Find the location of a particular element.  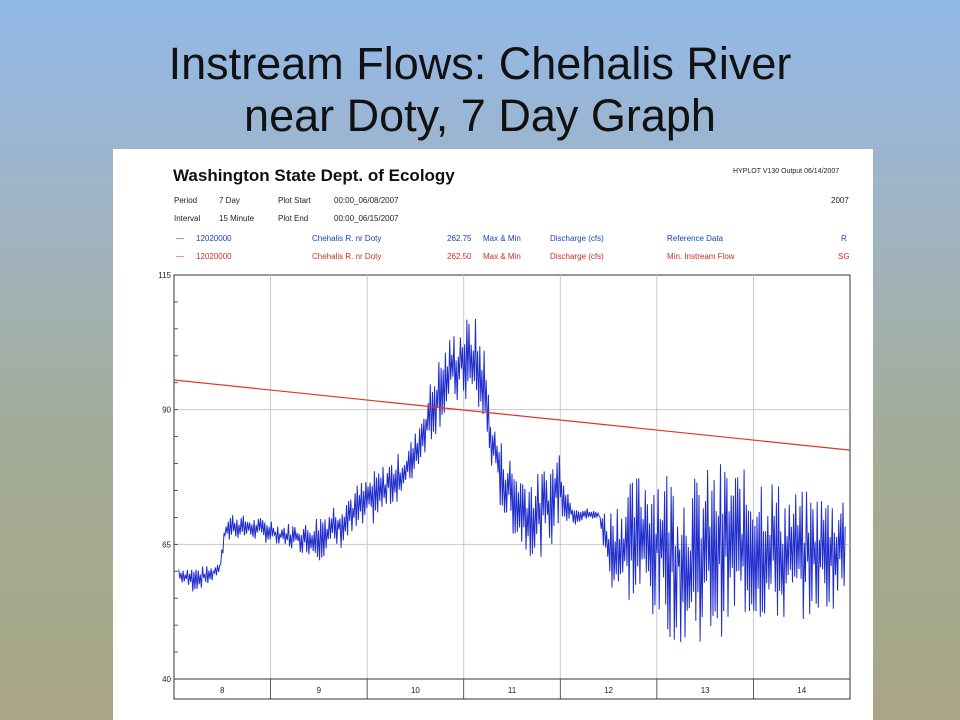

legend-value: 262.50 is located at coordinates (459, 256).